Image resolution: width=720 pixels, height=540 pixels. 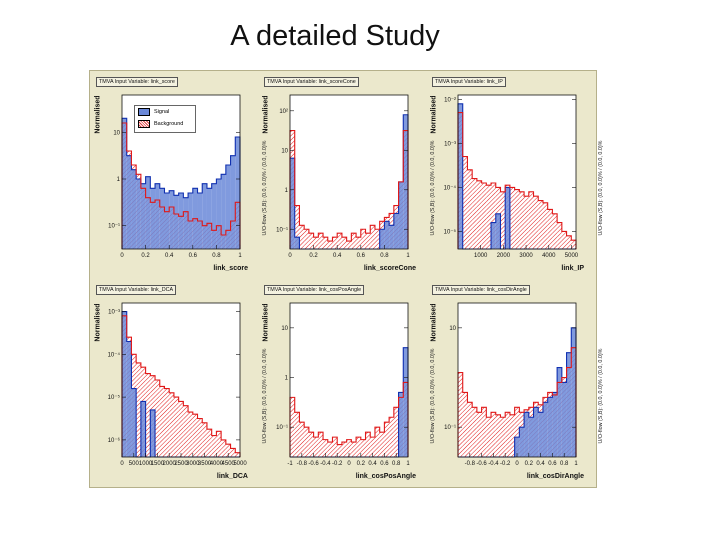 What do you see at coordinates (144, 112) in the screenshot?
I see `signal-swatch` at bounding box center [144, 112].